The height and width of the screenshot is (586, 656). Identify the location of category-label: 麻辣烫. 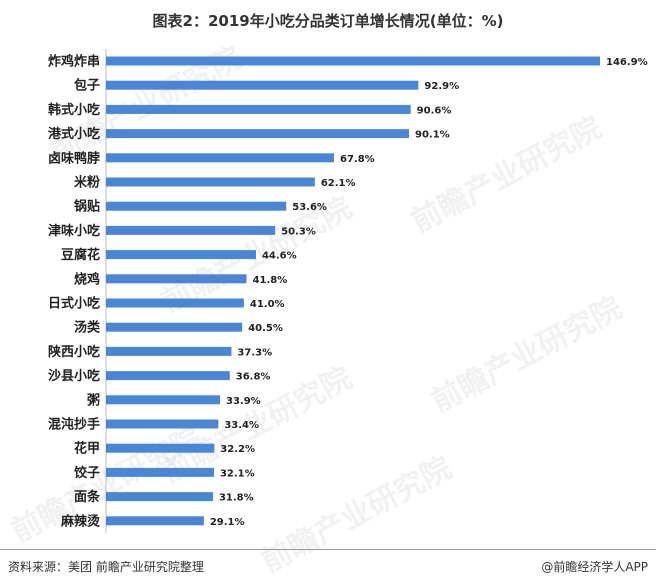
(80, 521).